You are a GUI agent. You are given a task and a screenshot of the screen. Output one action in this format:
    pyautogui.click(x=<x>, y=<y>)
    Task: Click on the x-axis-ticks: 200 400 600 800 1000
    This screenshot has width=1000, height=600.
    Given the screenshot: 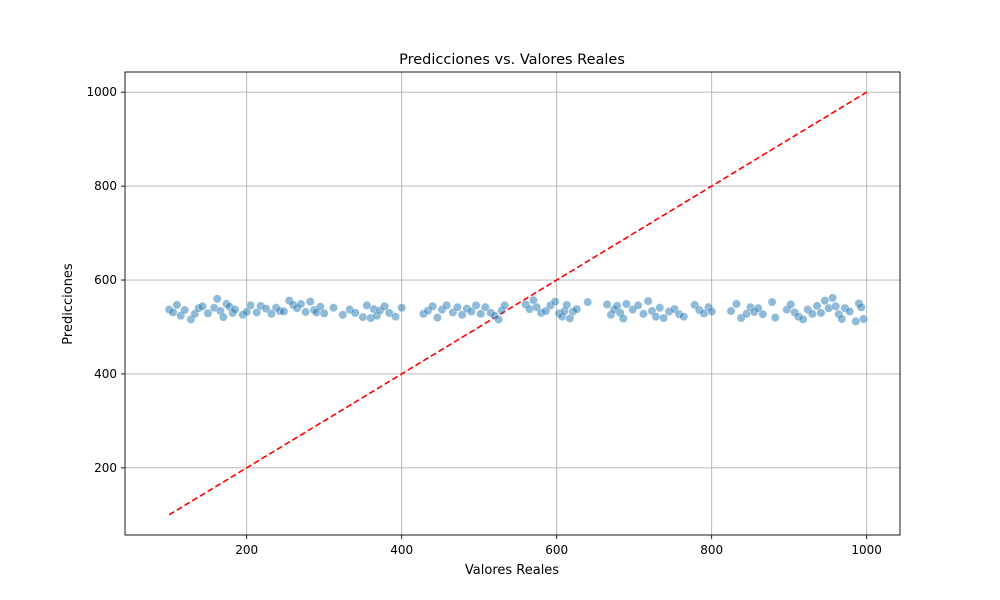 What is the action you would take?
    pyautogui.click(x=558, y=546)
    